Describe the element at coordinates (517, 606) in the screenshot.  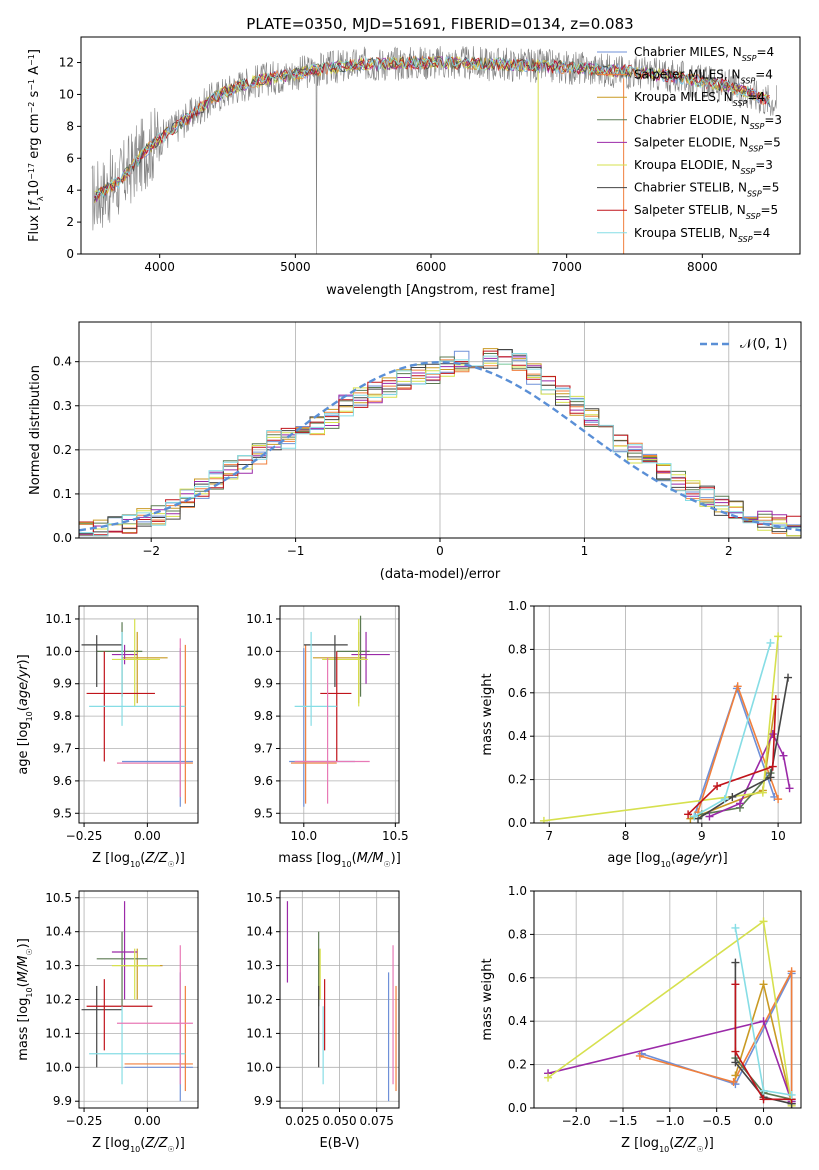
I see `y-tick-label: 1.0` at that location.